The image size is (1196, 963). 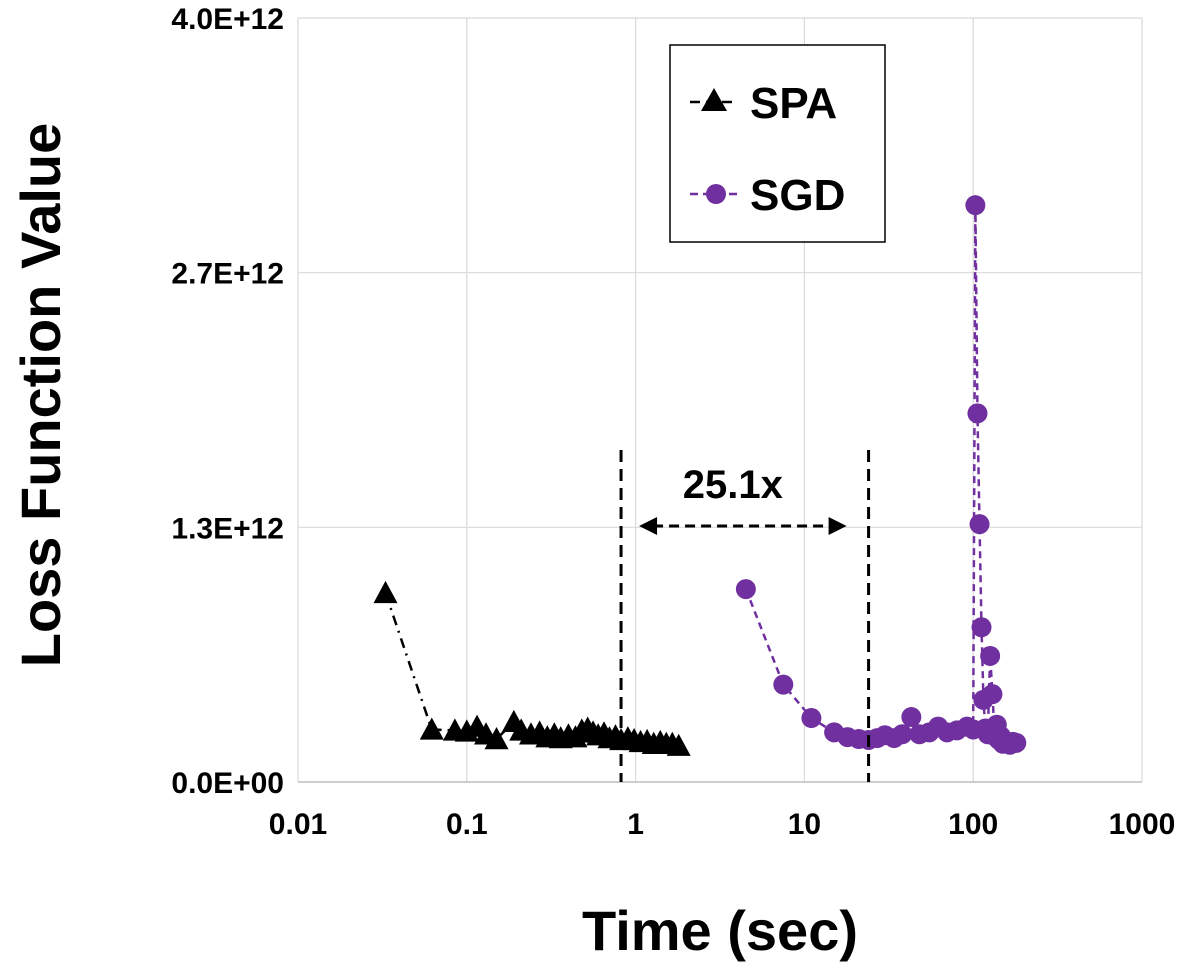 I want to click on x-axis-title: Time (sec), so click(x=720, y=930).